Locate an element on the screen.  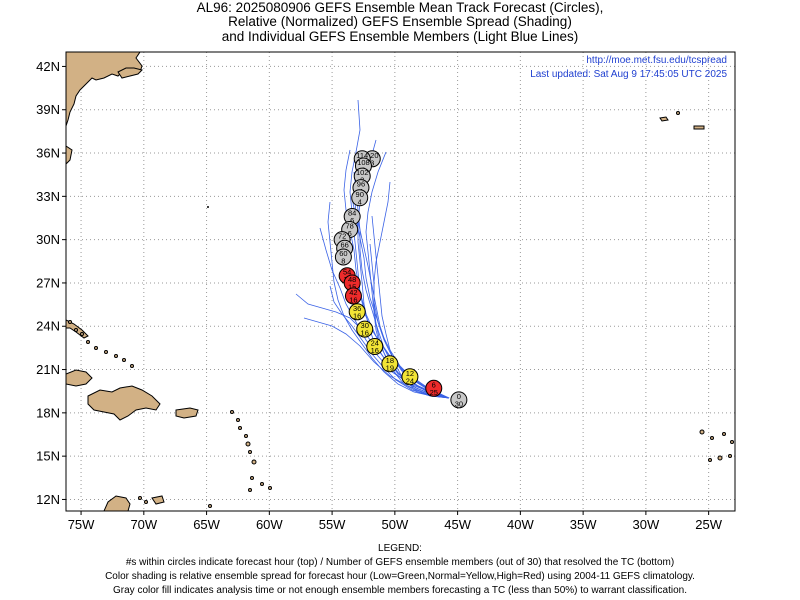
lon-tick-label: 50W is located at coordinates (394, 524).